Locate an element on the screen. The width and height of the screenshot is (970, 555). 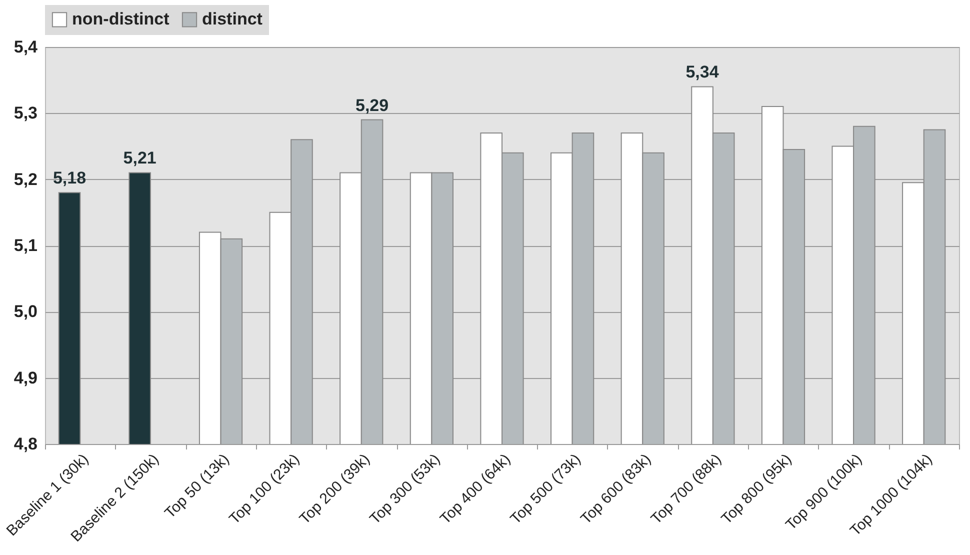
data-label: 5,29 is located at coordinates (372, 105).